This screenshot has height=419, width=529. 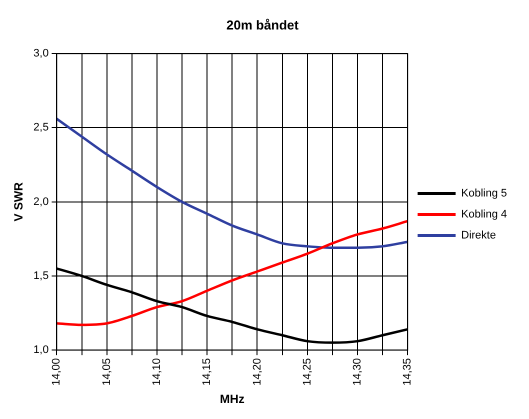 What do you see at coordinates (41, 202) in the screenshot?
I see `y-tick-label: 2,0` at bounding box center [41, 202].